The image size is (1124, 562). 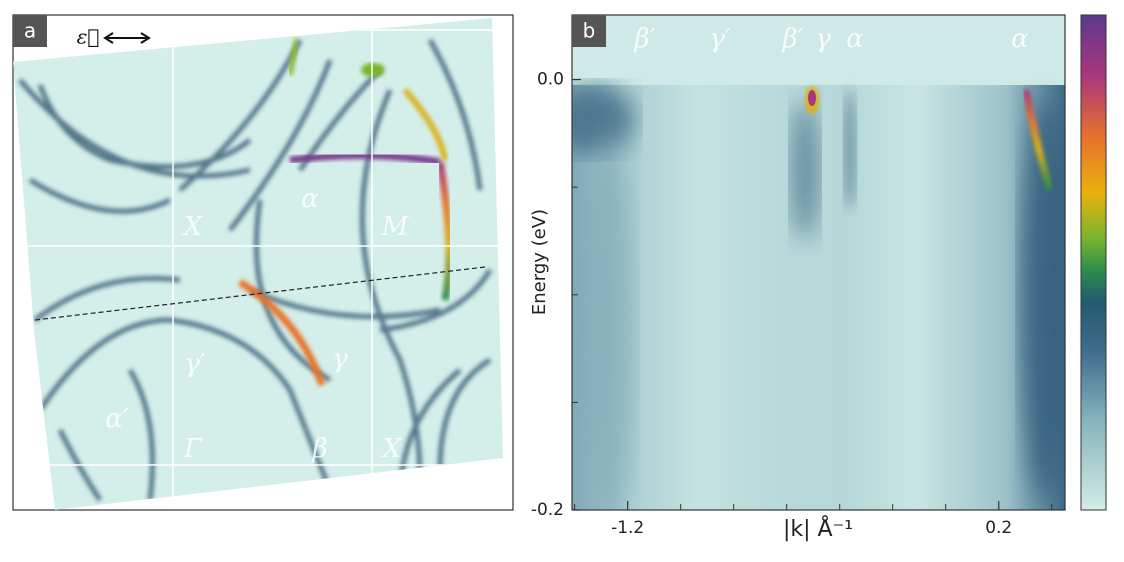 What do you see at coordinates (998, 528) in the screenshot?
I see `x-tick-label: 0.2` at bounding box center [998, 528].